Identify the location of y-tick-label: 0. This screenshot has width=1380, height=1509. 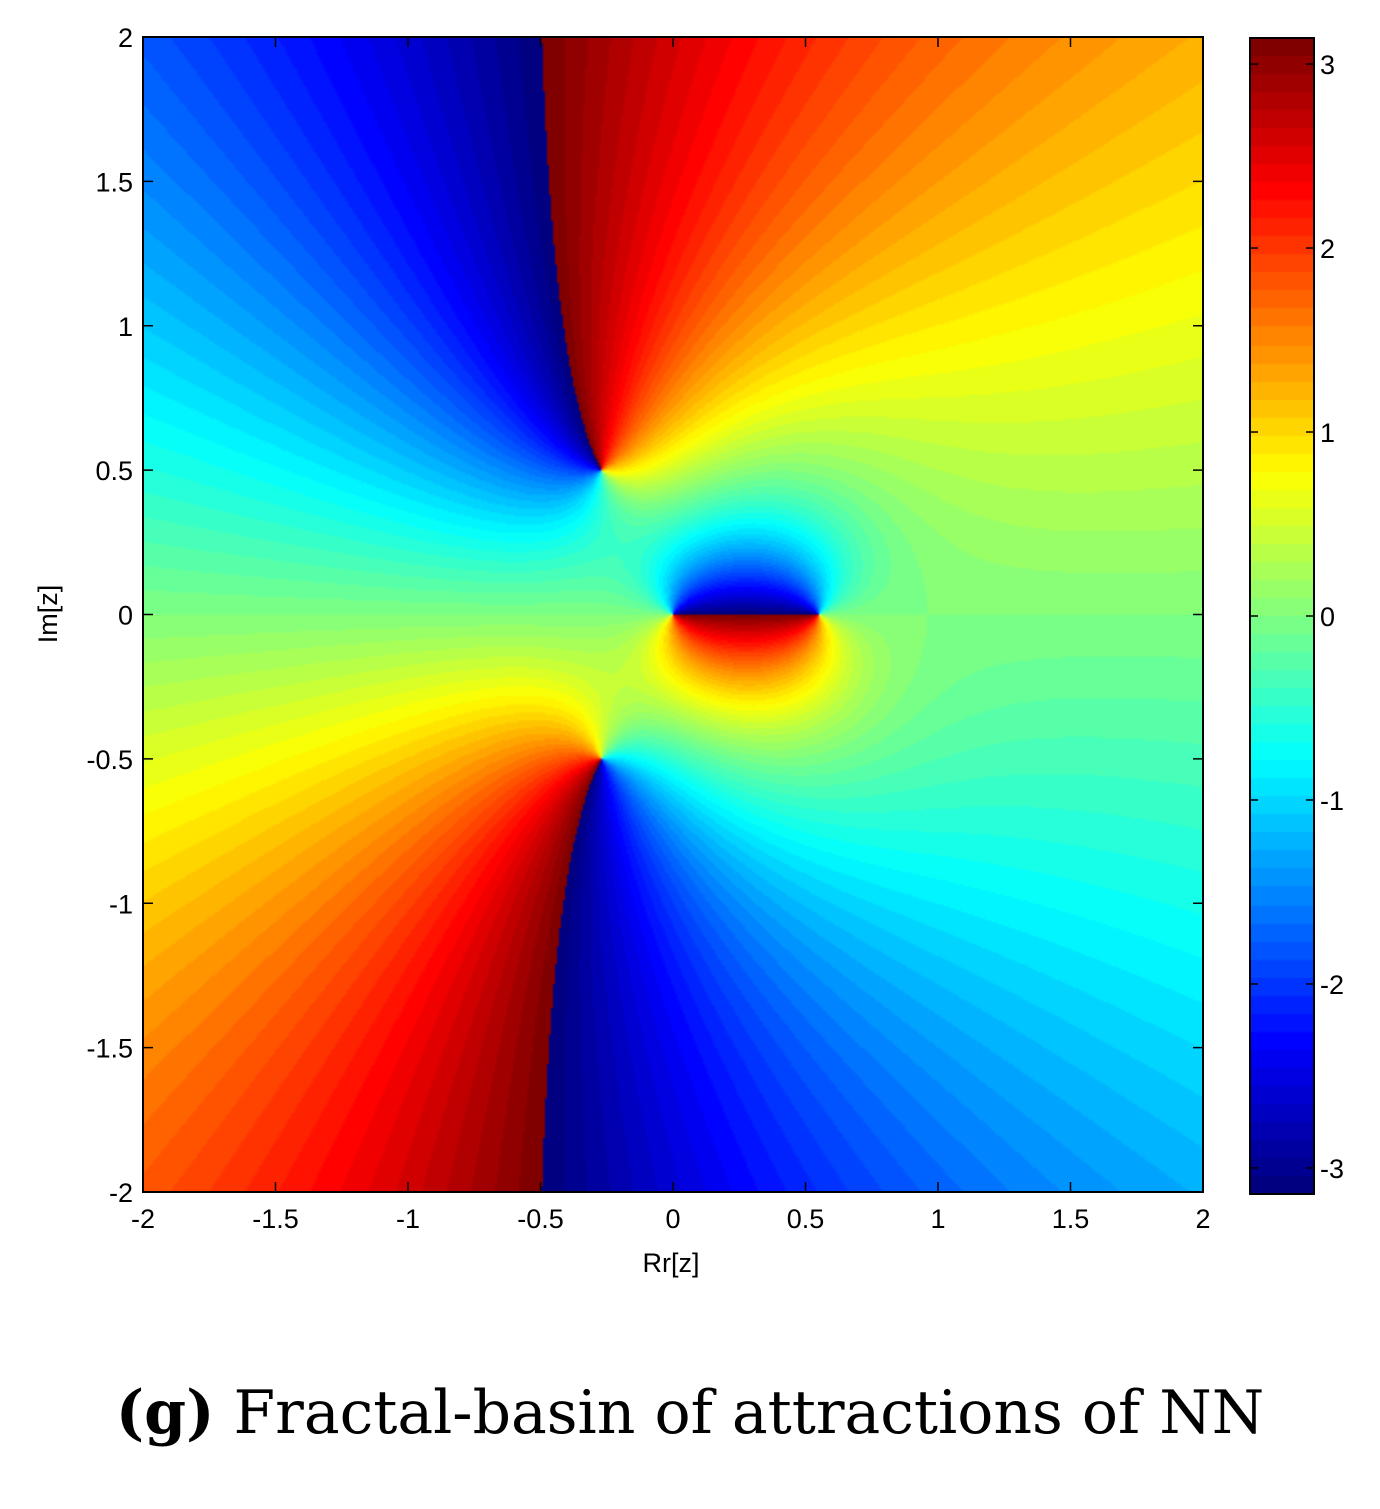
(125, 616).